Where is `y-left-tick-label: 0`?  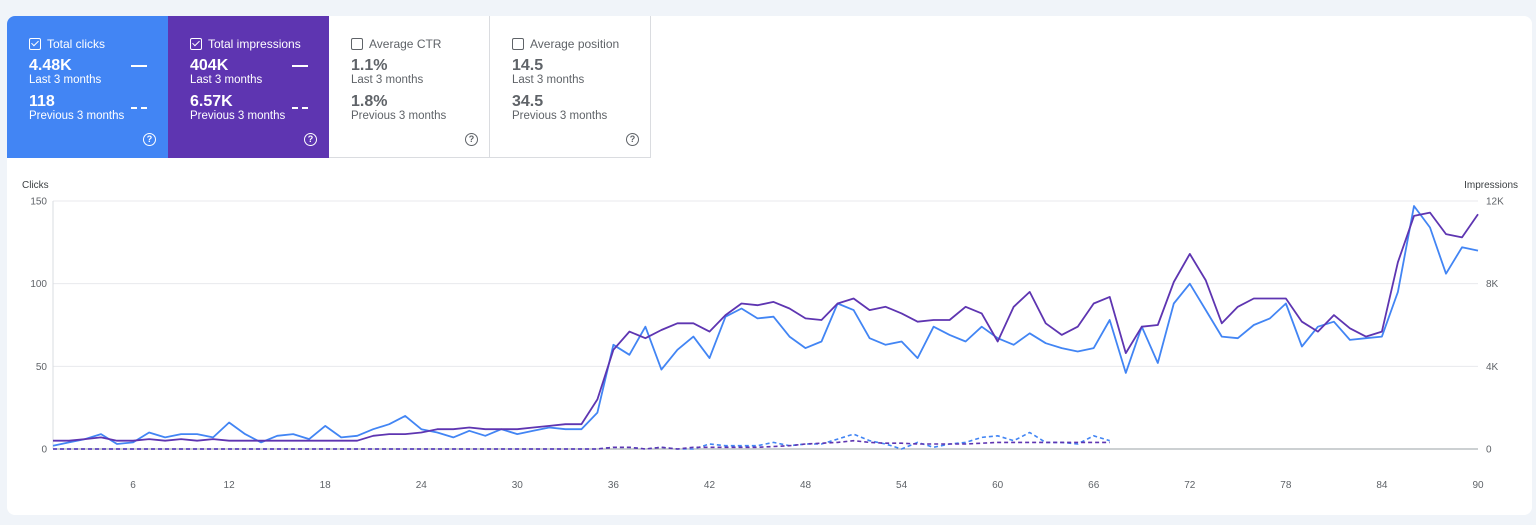
y-left-tick-label: 0 is located at coordinates (44, 450).